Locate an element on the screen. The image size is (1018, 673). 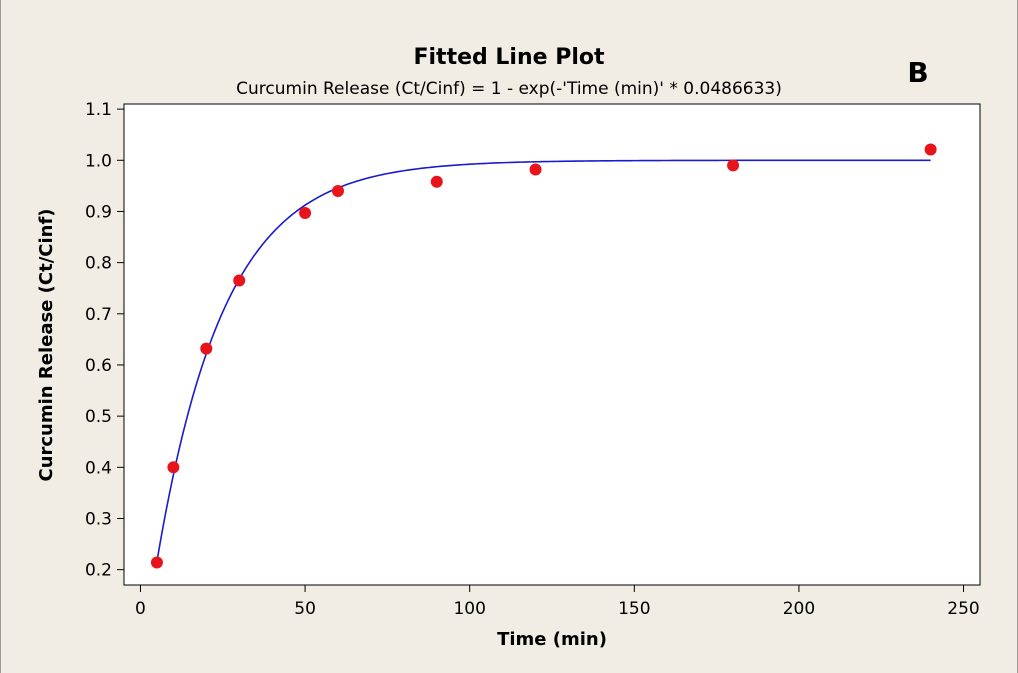
y-tick-label: 0.4 is located at coordinates (98, 468).